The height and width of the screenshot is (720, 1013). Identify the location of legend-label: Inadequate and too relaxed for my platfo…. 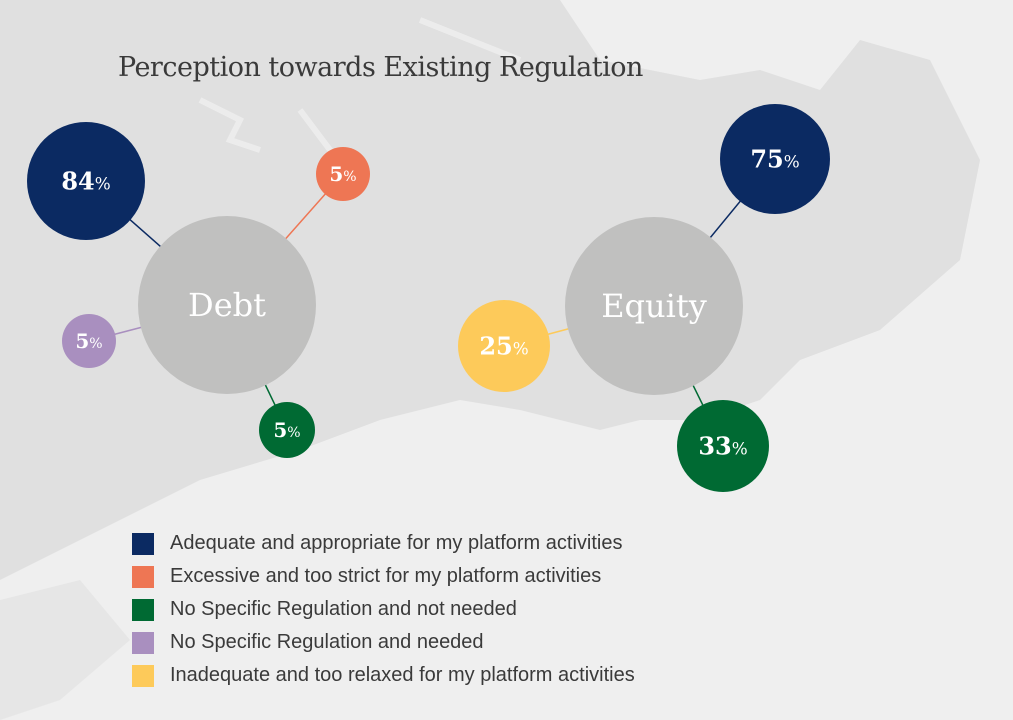
(402, 675).